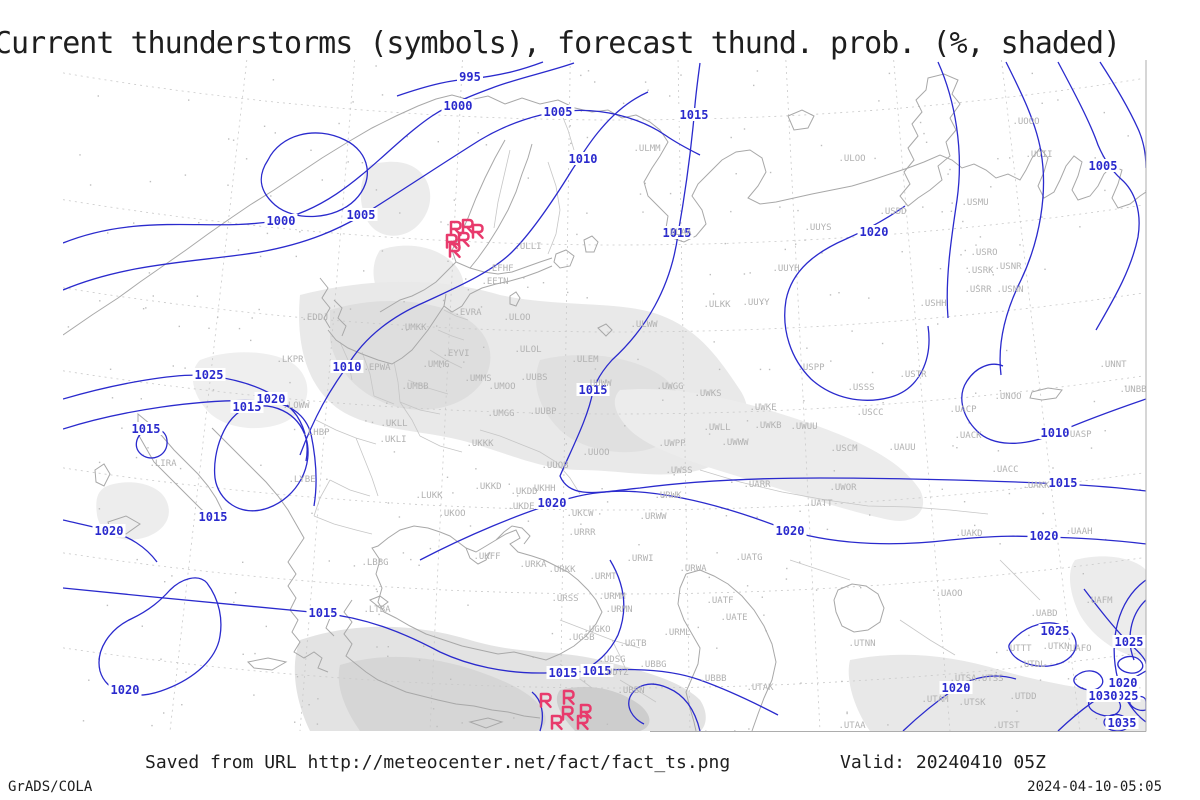  I want to click on meridian-line, so click(1041, 396).